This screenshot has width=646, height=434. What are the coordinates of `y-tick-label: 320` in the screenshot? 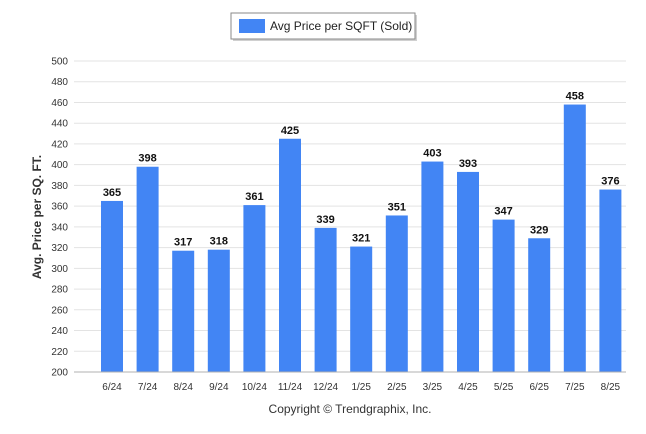 It's located at (59, 248).